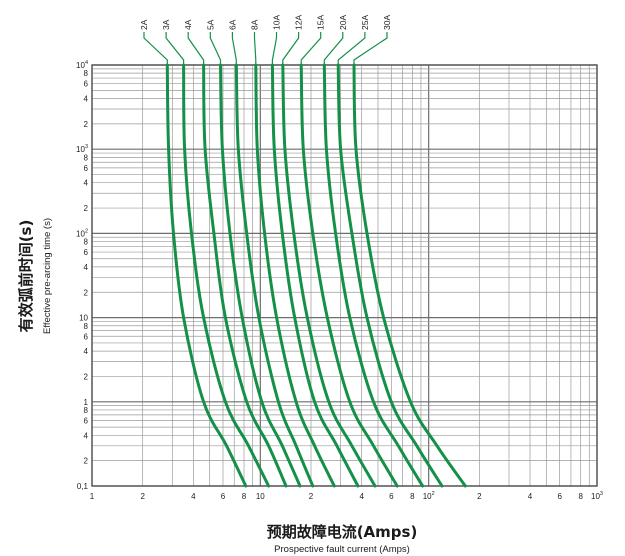 The image size is (625, 556). I want to click on curve-4a, so click(245, 275).